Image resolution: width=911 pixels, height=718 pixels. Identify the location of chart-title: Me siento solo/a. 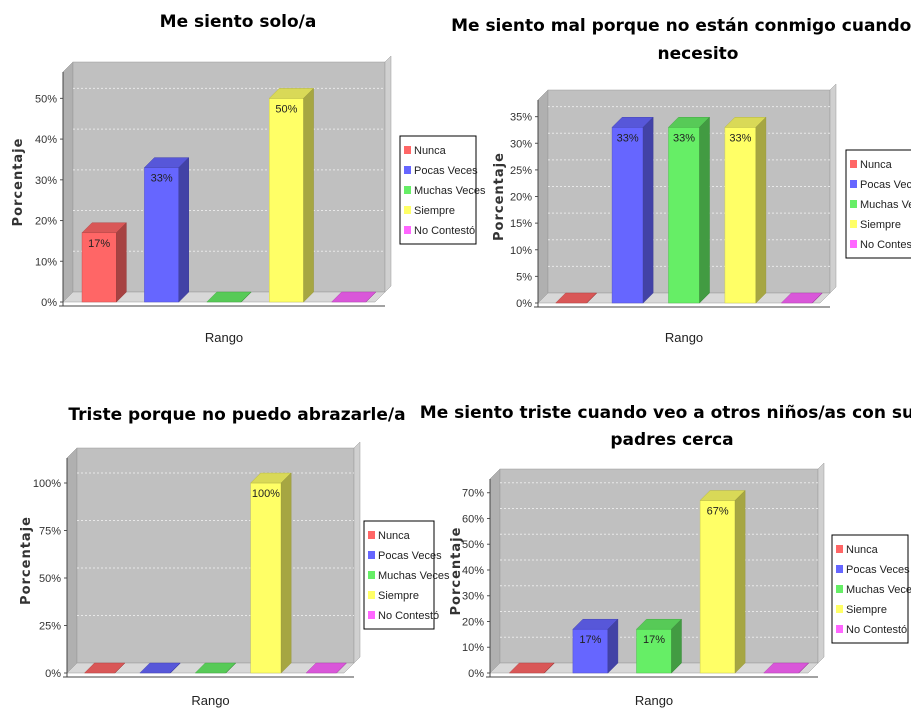
(238, 22).